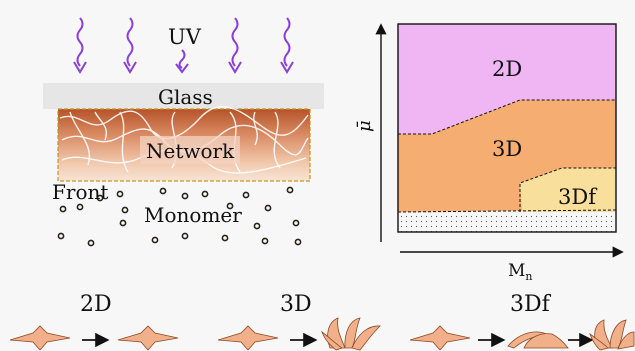  I want to click on shape-row-3df, so click(522, 335).